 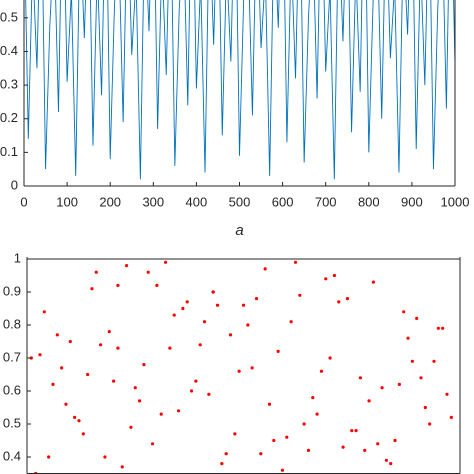 What do you see at coordinates (67, 201) in the screenshot?
I see `x-tick-label: 100` at bounding box center [67, 201].